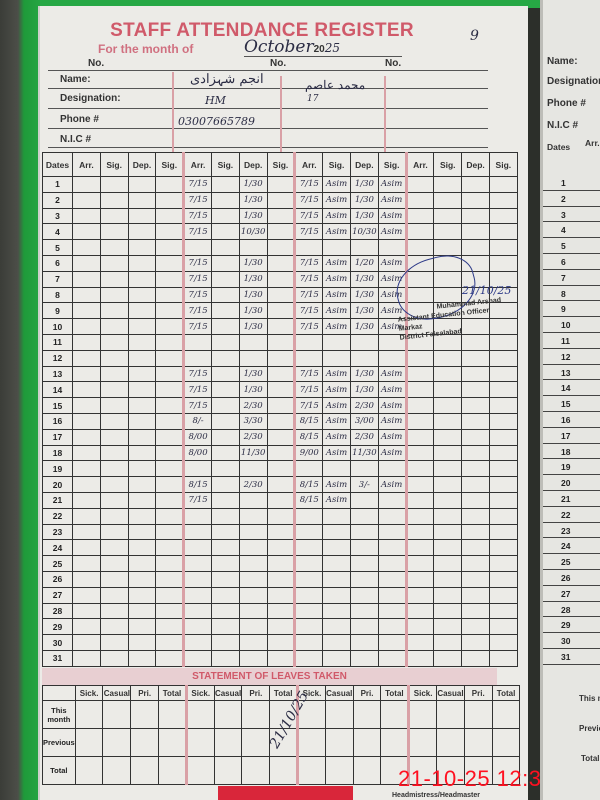 The width and height of the screenshot is (600, 800). I want to click on divider, so click(385, 114).